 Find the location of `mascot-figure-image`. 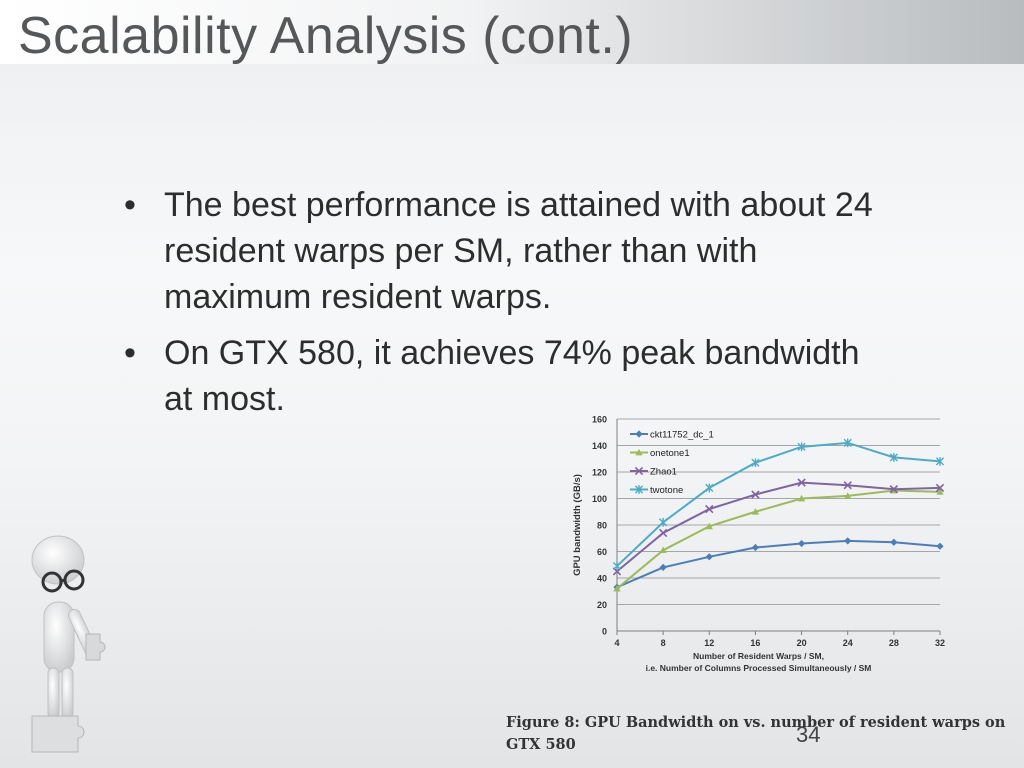

mascot-figure-image is located at coordinates (68, 644).